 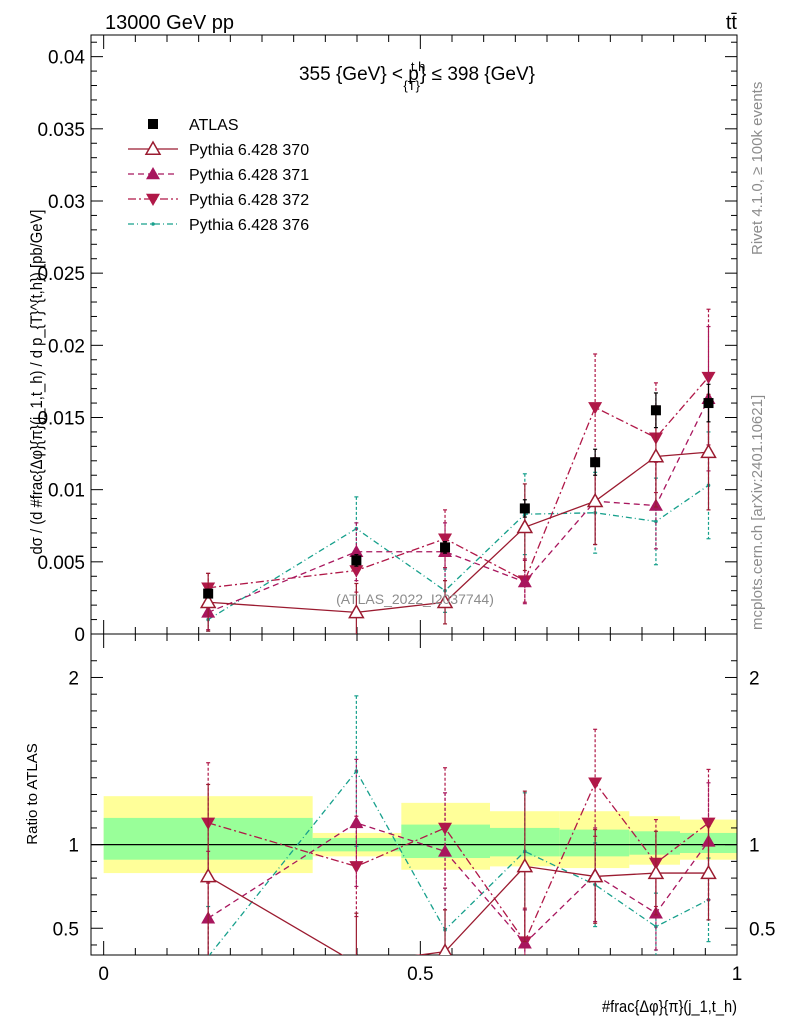 I want to click on x-tick-label: 1, so click(x=737, y=974).